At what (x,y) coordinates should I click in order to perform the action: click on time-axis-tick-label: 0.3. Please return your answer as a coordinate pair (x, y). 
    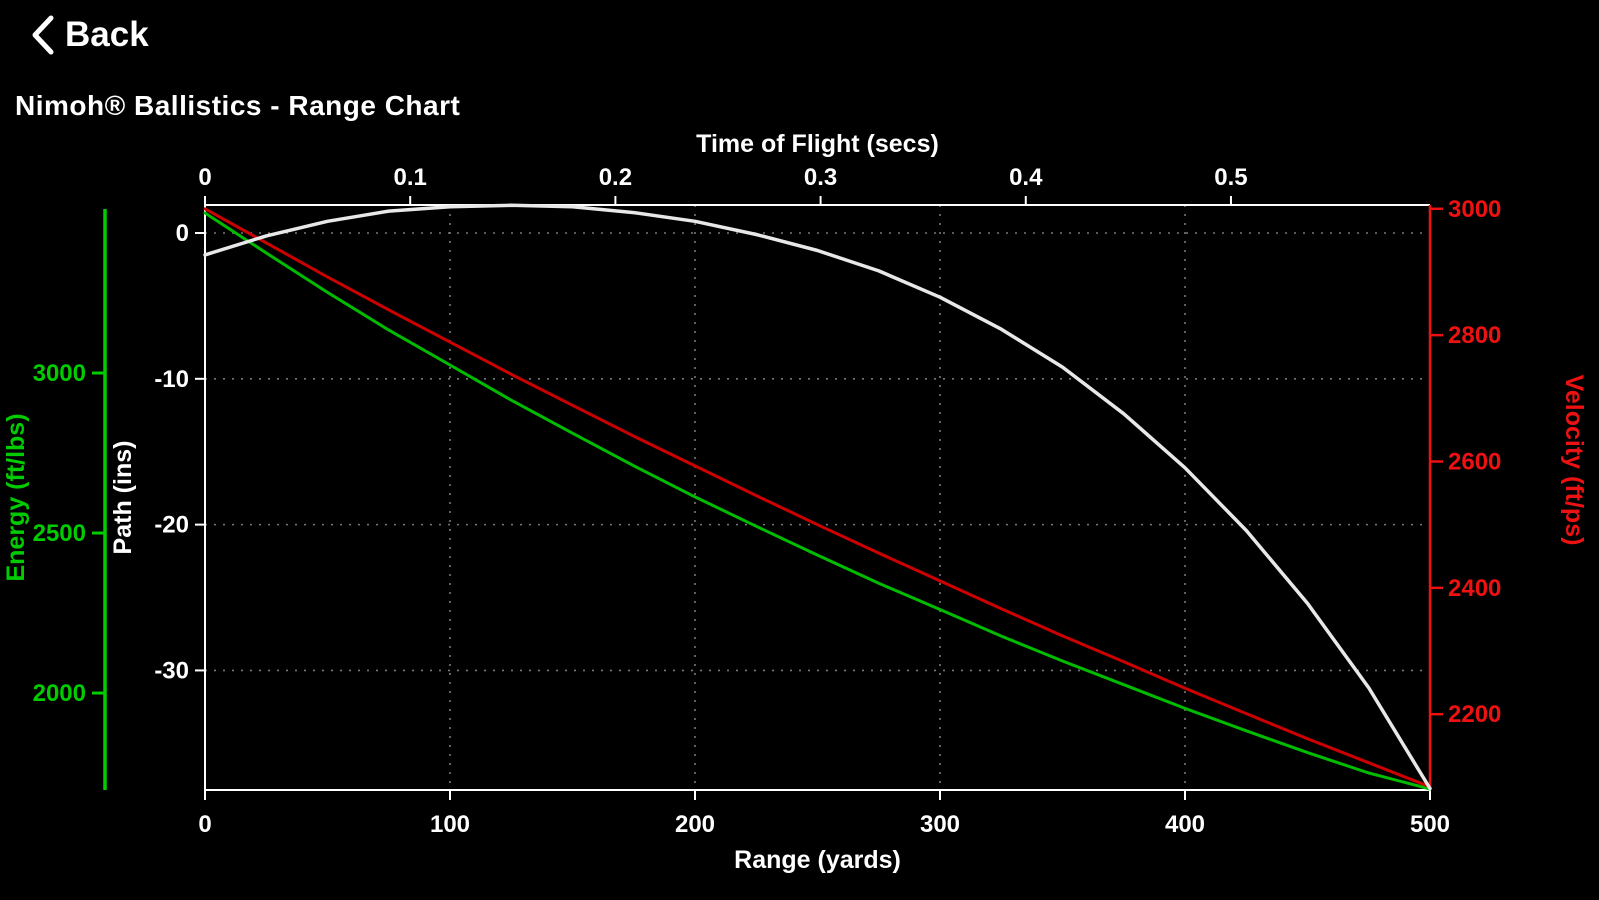
    Looking at the image, I should click on (820, 177).